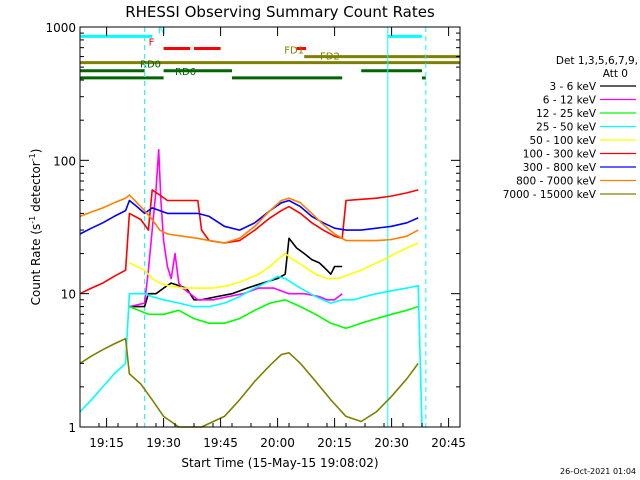  What do you see at coordinates (560, 155) in the screenshot?
I see `legend-label: 100 - 300 keV` at bounding box center [560, 155].